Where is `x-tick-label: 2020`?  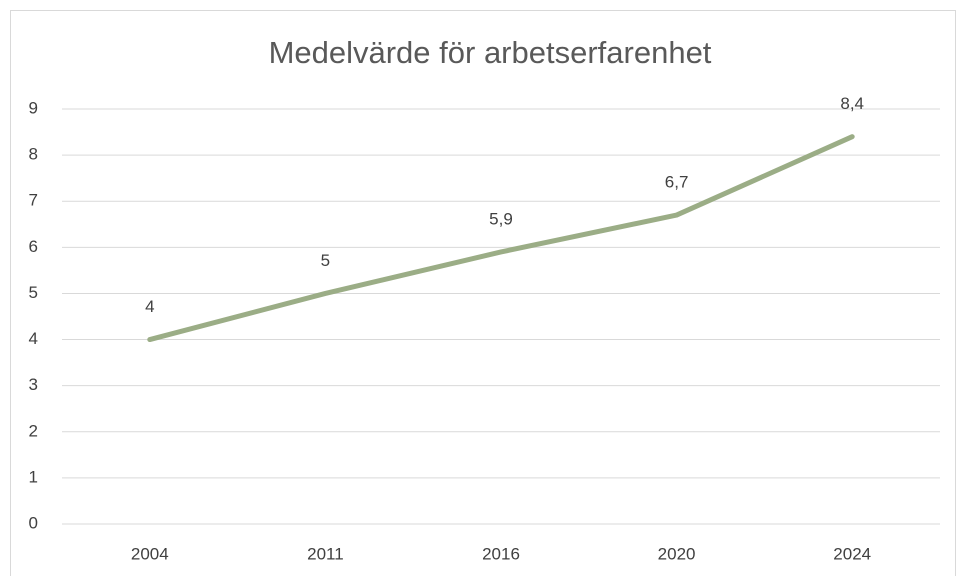 x-tick-label: 2020 is located at coordinates (677, 553).